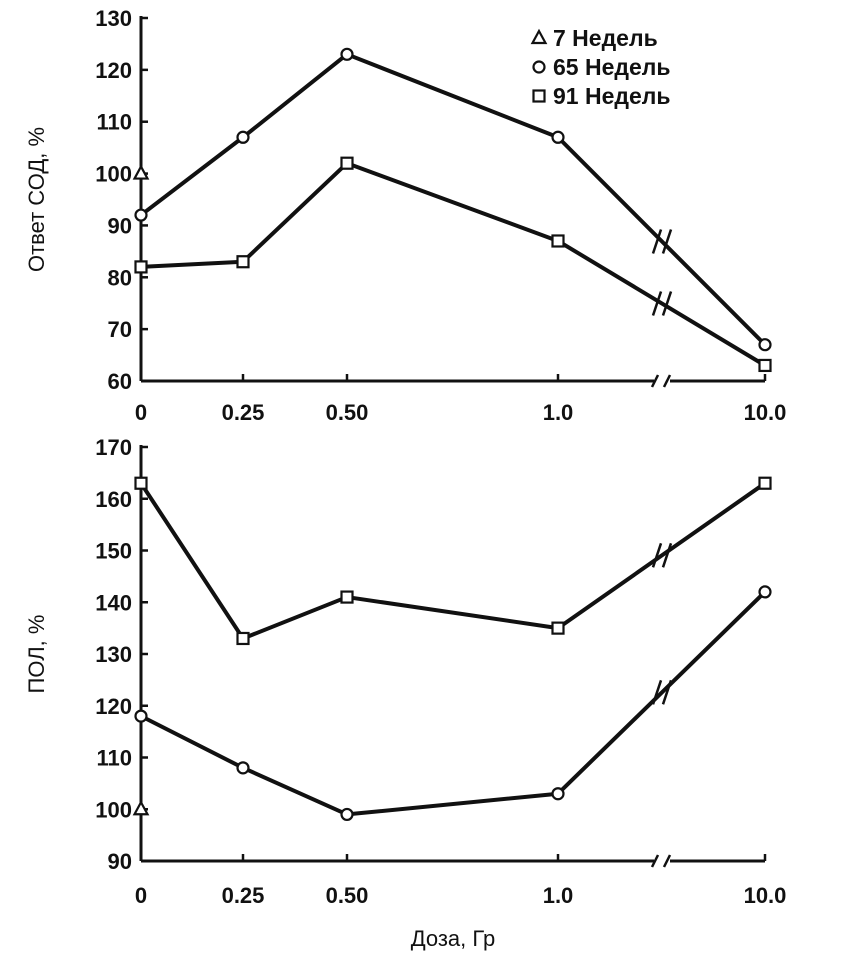 This screenshot has height=967, width=857. What do you see at coordinates (453, 938) in the screenshot?
I see `x-axis-title: Доза, Гр` at bounding box center [453, 938].